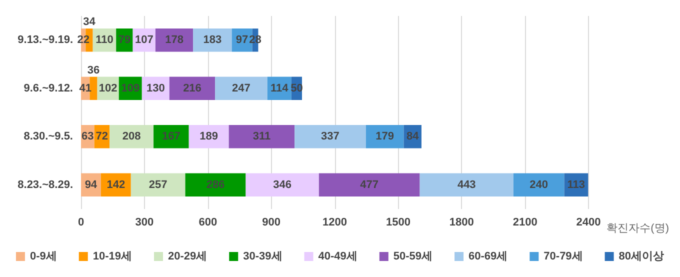 This screenshot has width=680, height=277. I want to click on x-tick-label: 1800, so click(461, 222).